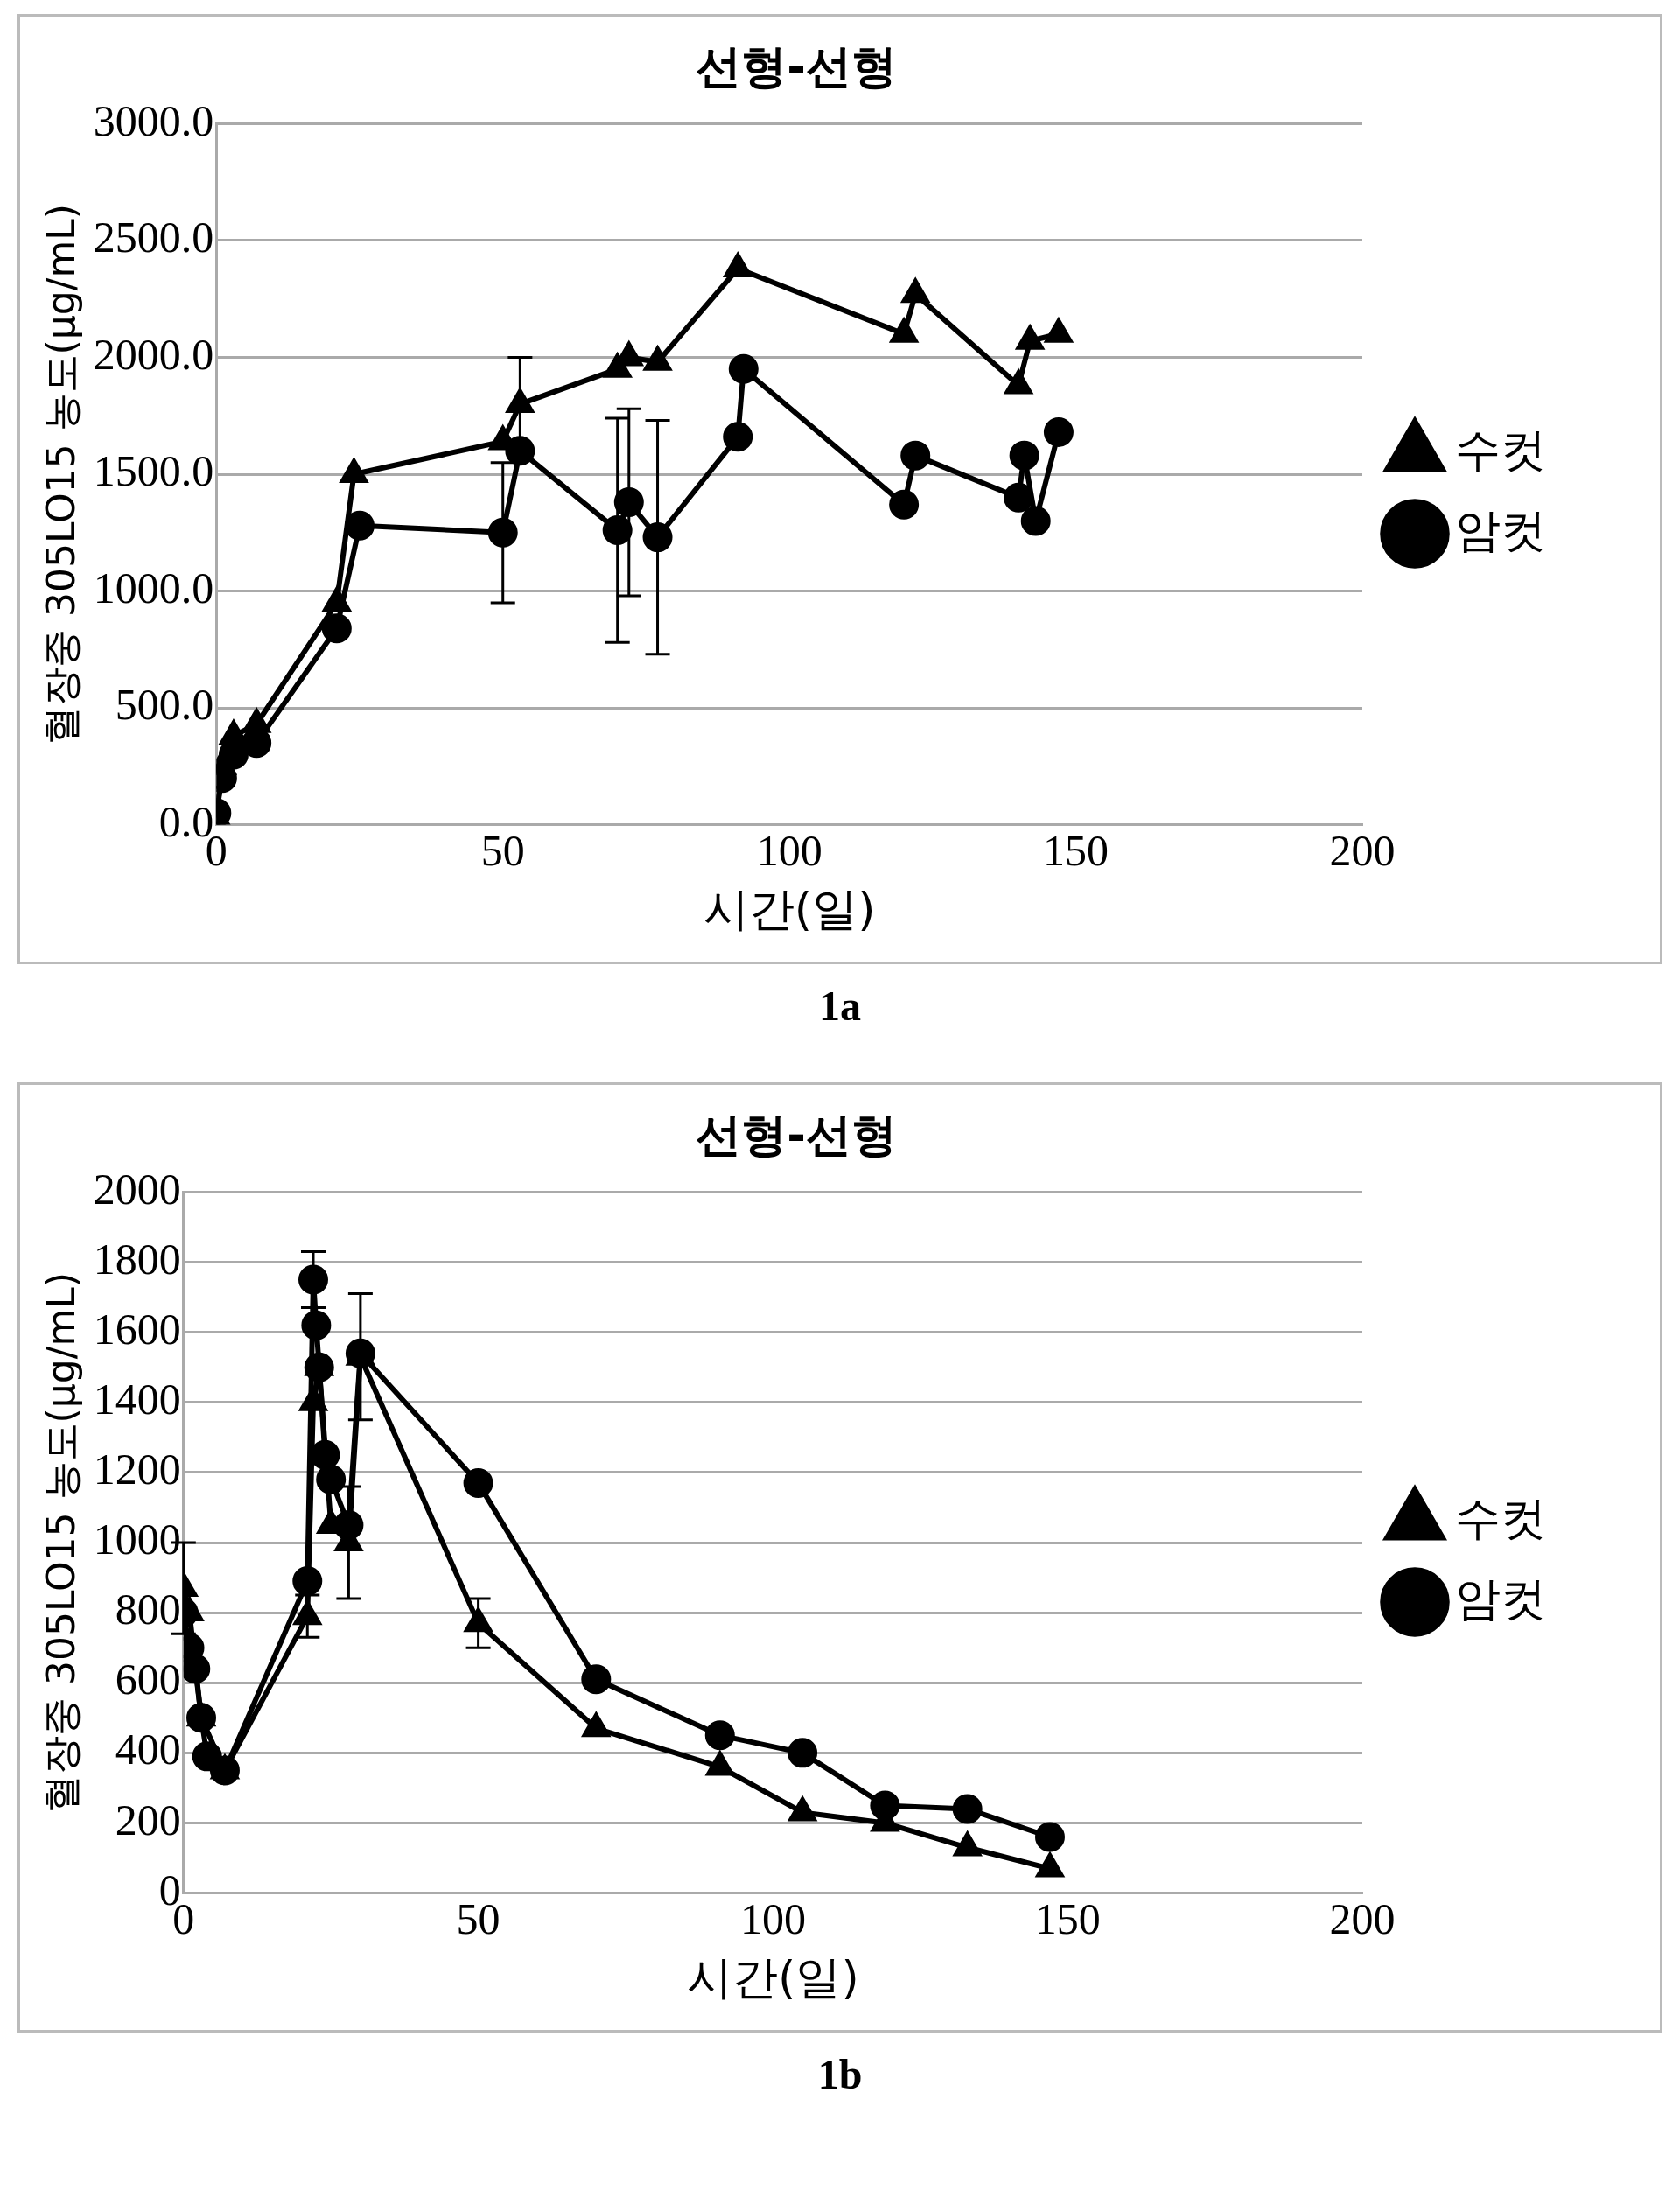 The height and width of the screenshot is (2190, 1680). What do you see at coordinates (137, 1259) in the screenshot?
I see `y-tick-label: 1800` at bounding box center [137, 1259].